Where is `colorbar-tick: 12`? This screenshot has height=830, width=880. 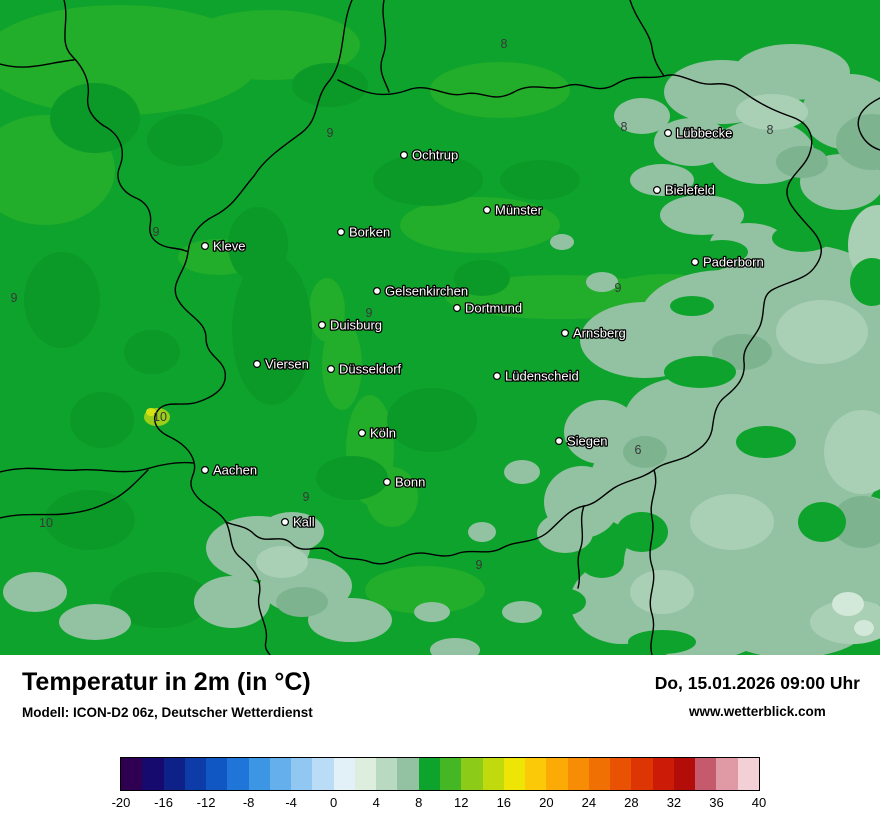
colorbar-tick: 12 is located at coordinates (461, 802).